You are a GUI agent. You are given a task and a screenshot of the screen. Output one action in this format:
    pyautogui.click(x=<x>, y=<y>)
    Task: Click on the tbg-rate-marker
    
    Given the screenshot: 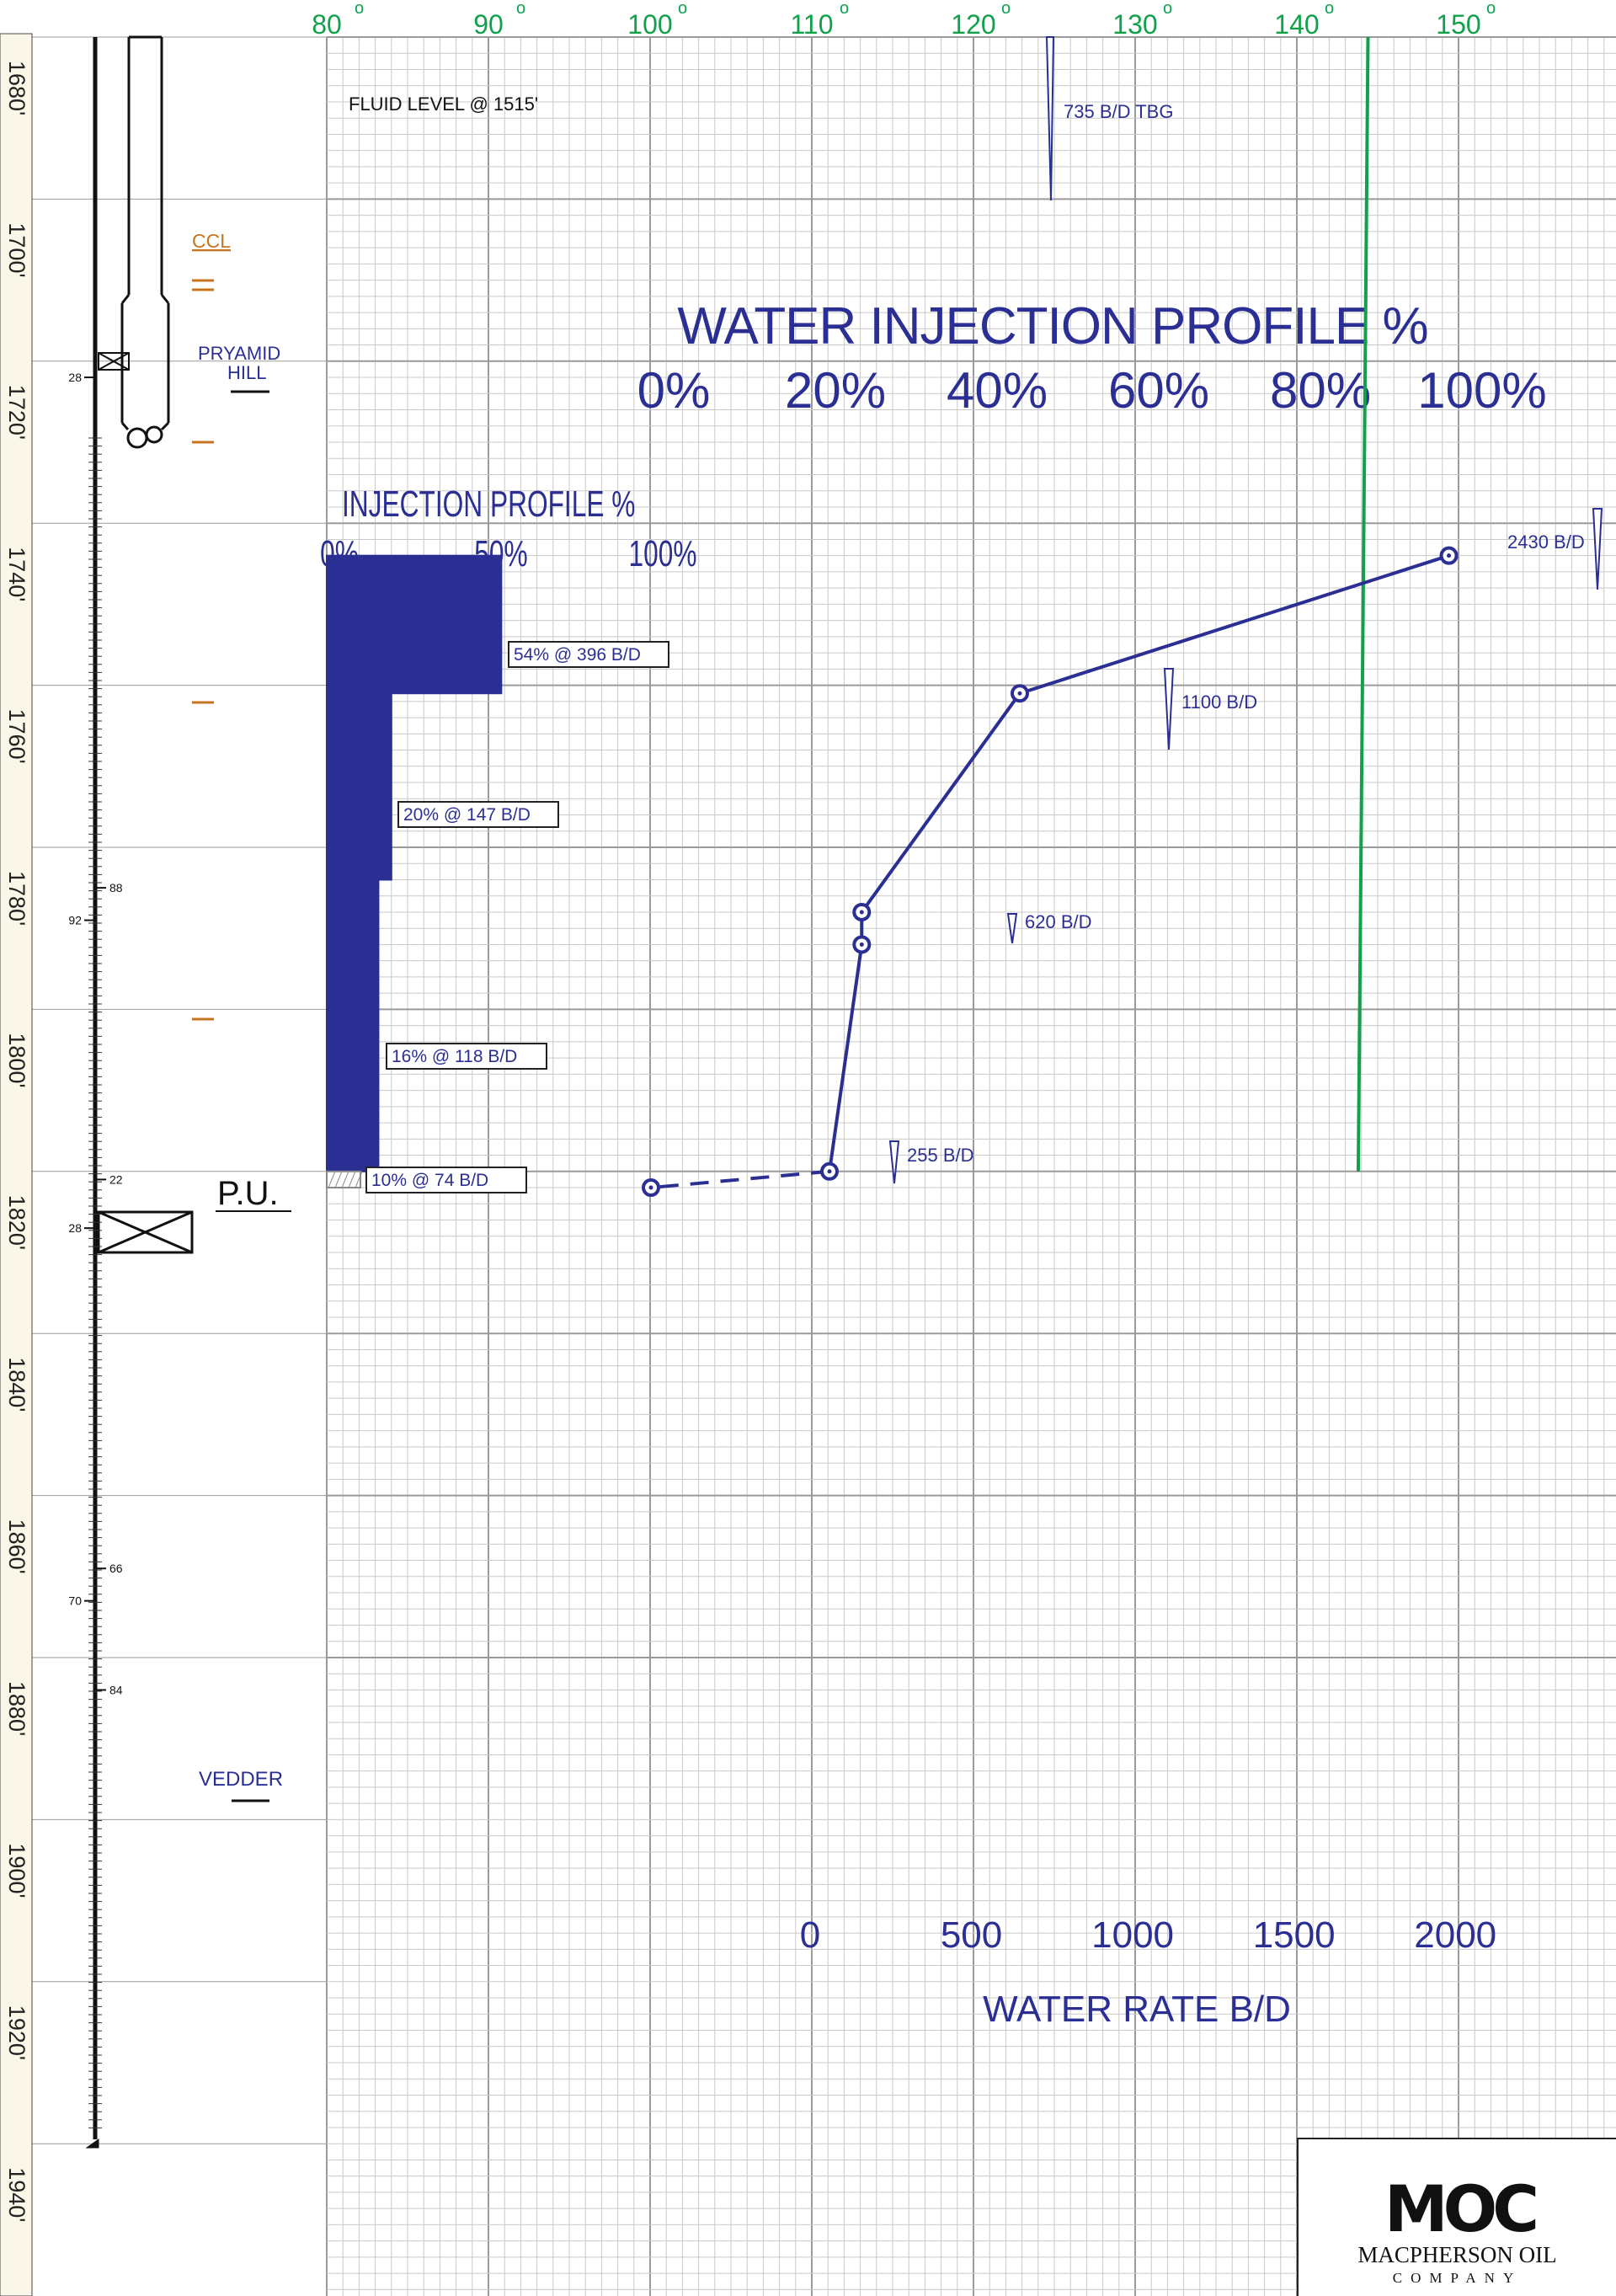 What is the action you would take?
    pyautogui.click(x=1050, y=118)
    